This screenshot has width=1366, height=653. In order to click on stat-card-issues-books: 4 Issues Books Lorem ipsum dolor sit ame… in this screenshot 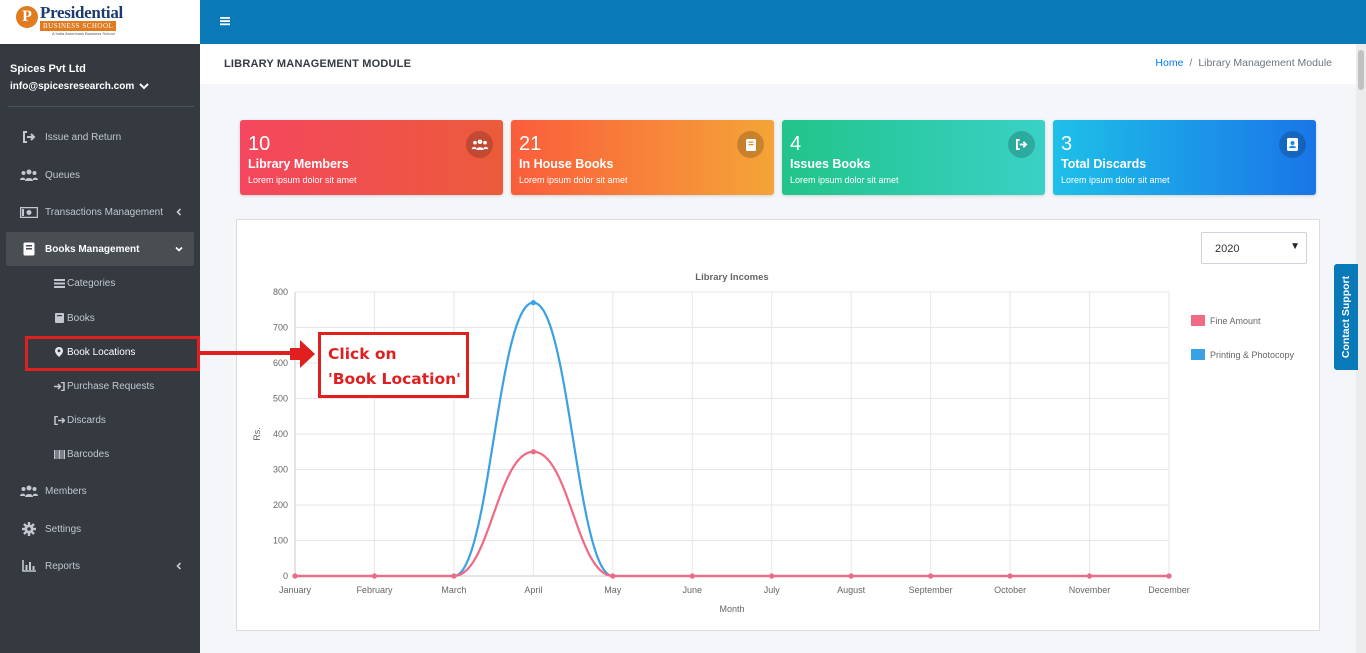, I will do `click(913, 157)`.